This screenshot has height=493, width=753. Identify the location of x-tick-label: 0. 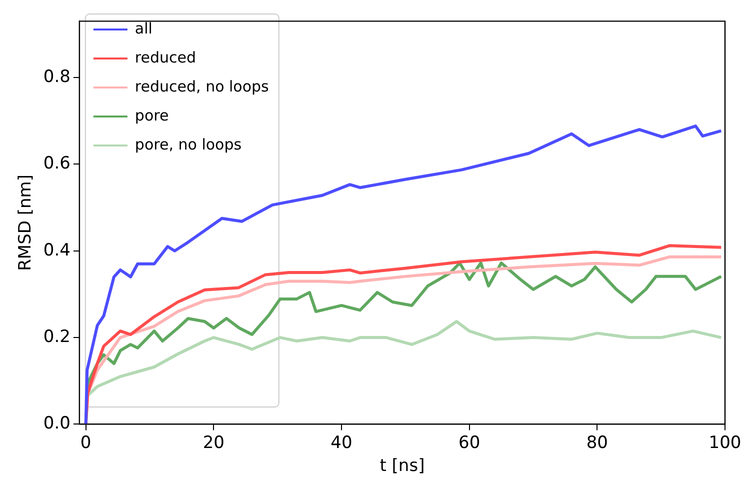
(86, 442).